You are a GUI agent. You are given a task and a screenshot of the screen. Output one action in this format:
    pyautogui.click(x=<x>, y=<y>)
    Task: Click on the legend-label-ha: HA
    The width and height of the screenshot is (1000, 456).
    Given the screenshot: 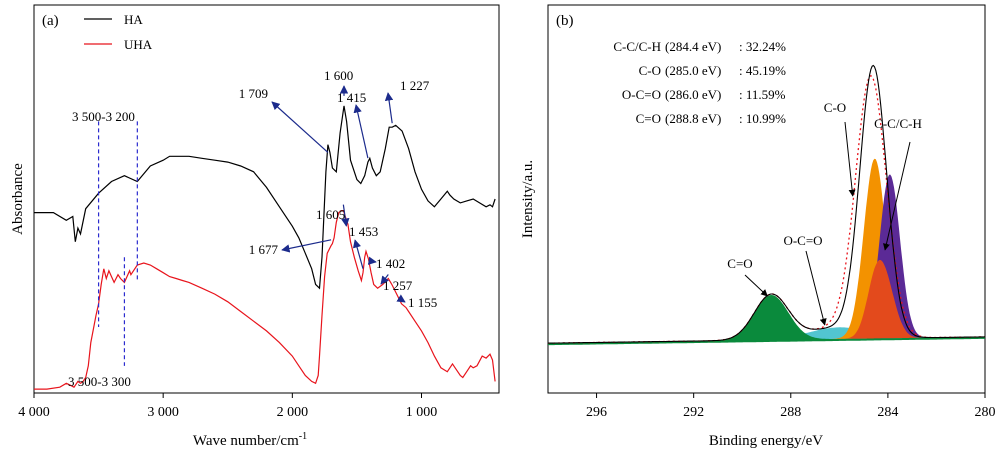 What is the action you would take?
    pyautogui.click(x=133, y=19)
    